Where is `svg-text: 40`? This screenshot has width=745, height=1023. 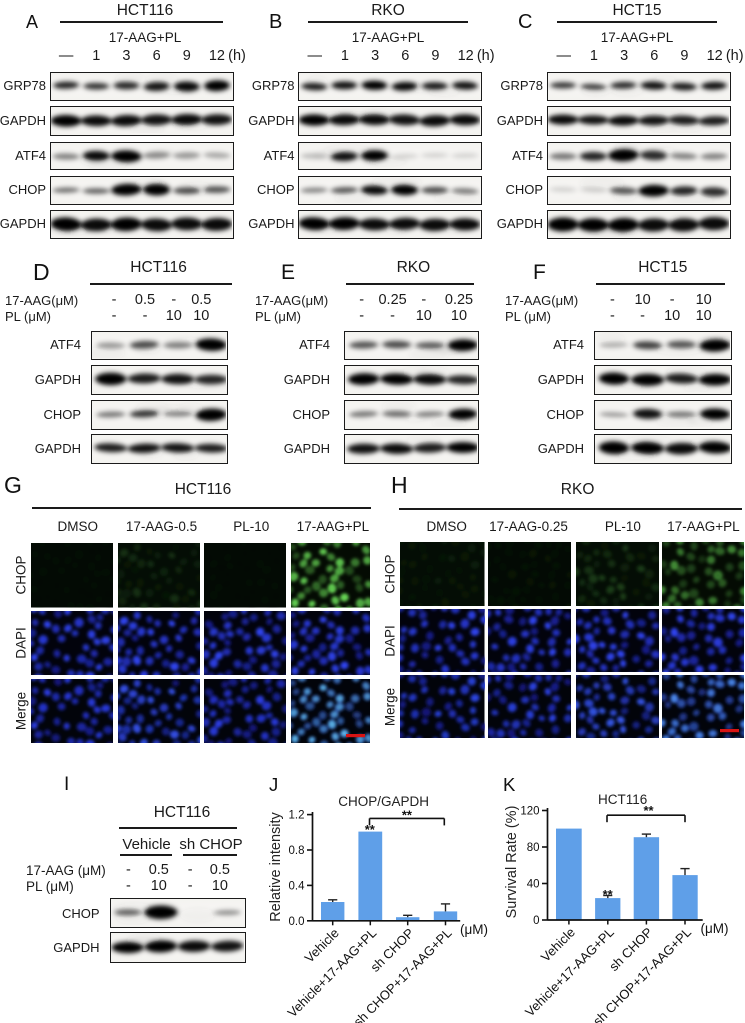 svg-text: 40 is located at coordinates (533, 885).